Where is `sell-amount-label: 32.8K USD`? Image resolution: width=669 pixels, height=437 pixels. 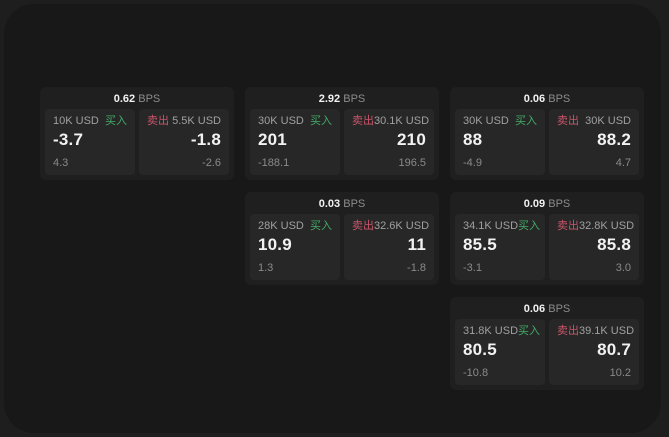
sell-amount-label: 32.8K USD is located at coordinates (607, 226).